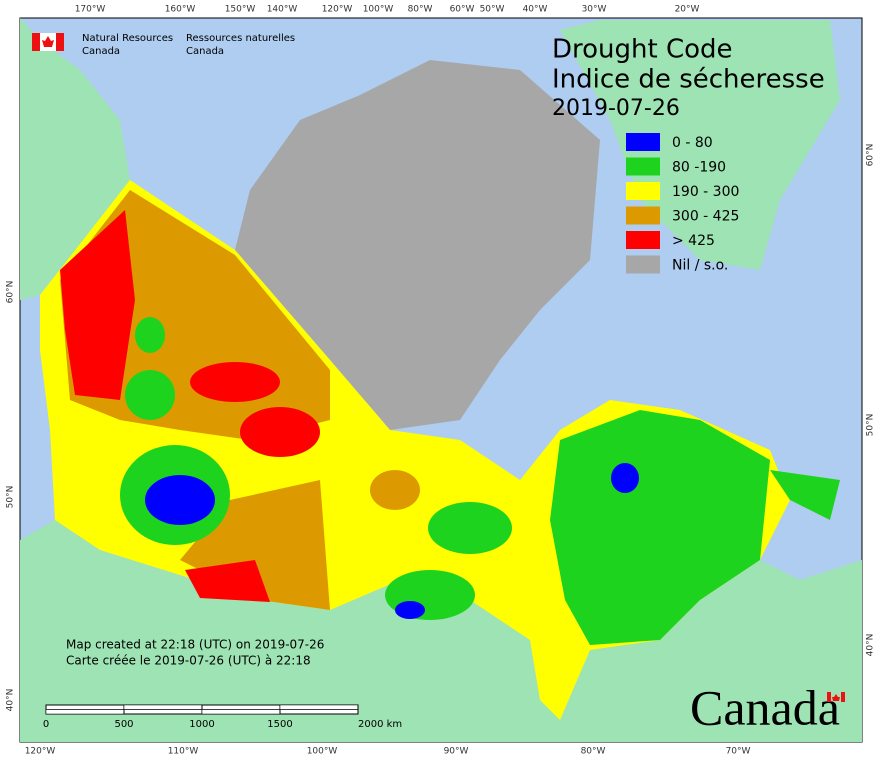 This screenshot has width=880, height=760. What do you see at coordinates (195, 645) in the screenshot?
I see `credit: Map created at 22:18 (UTC) on 2019-07-26` at bounding box center [195, 645].